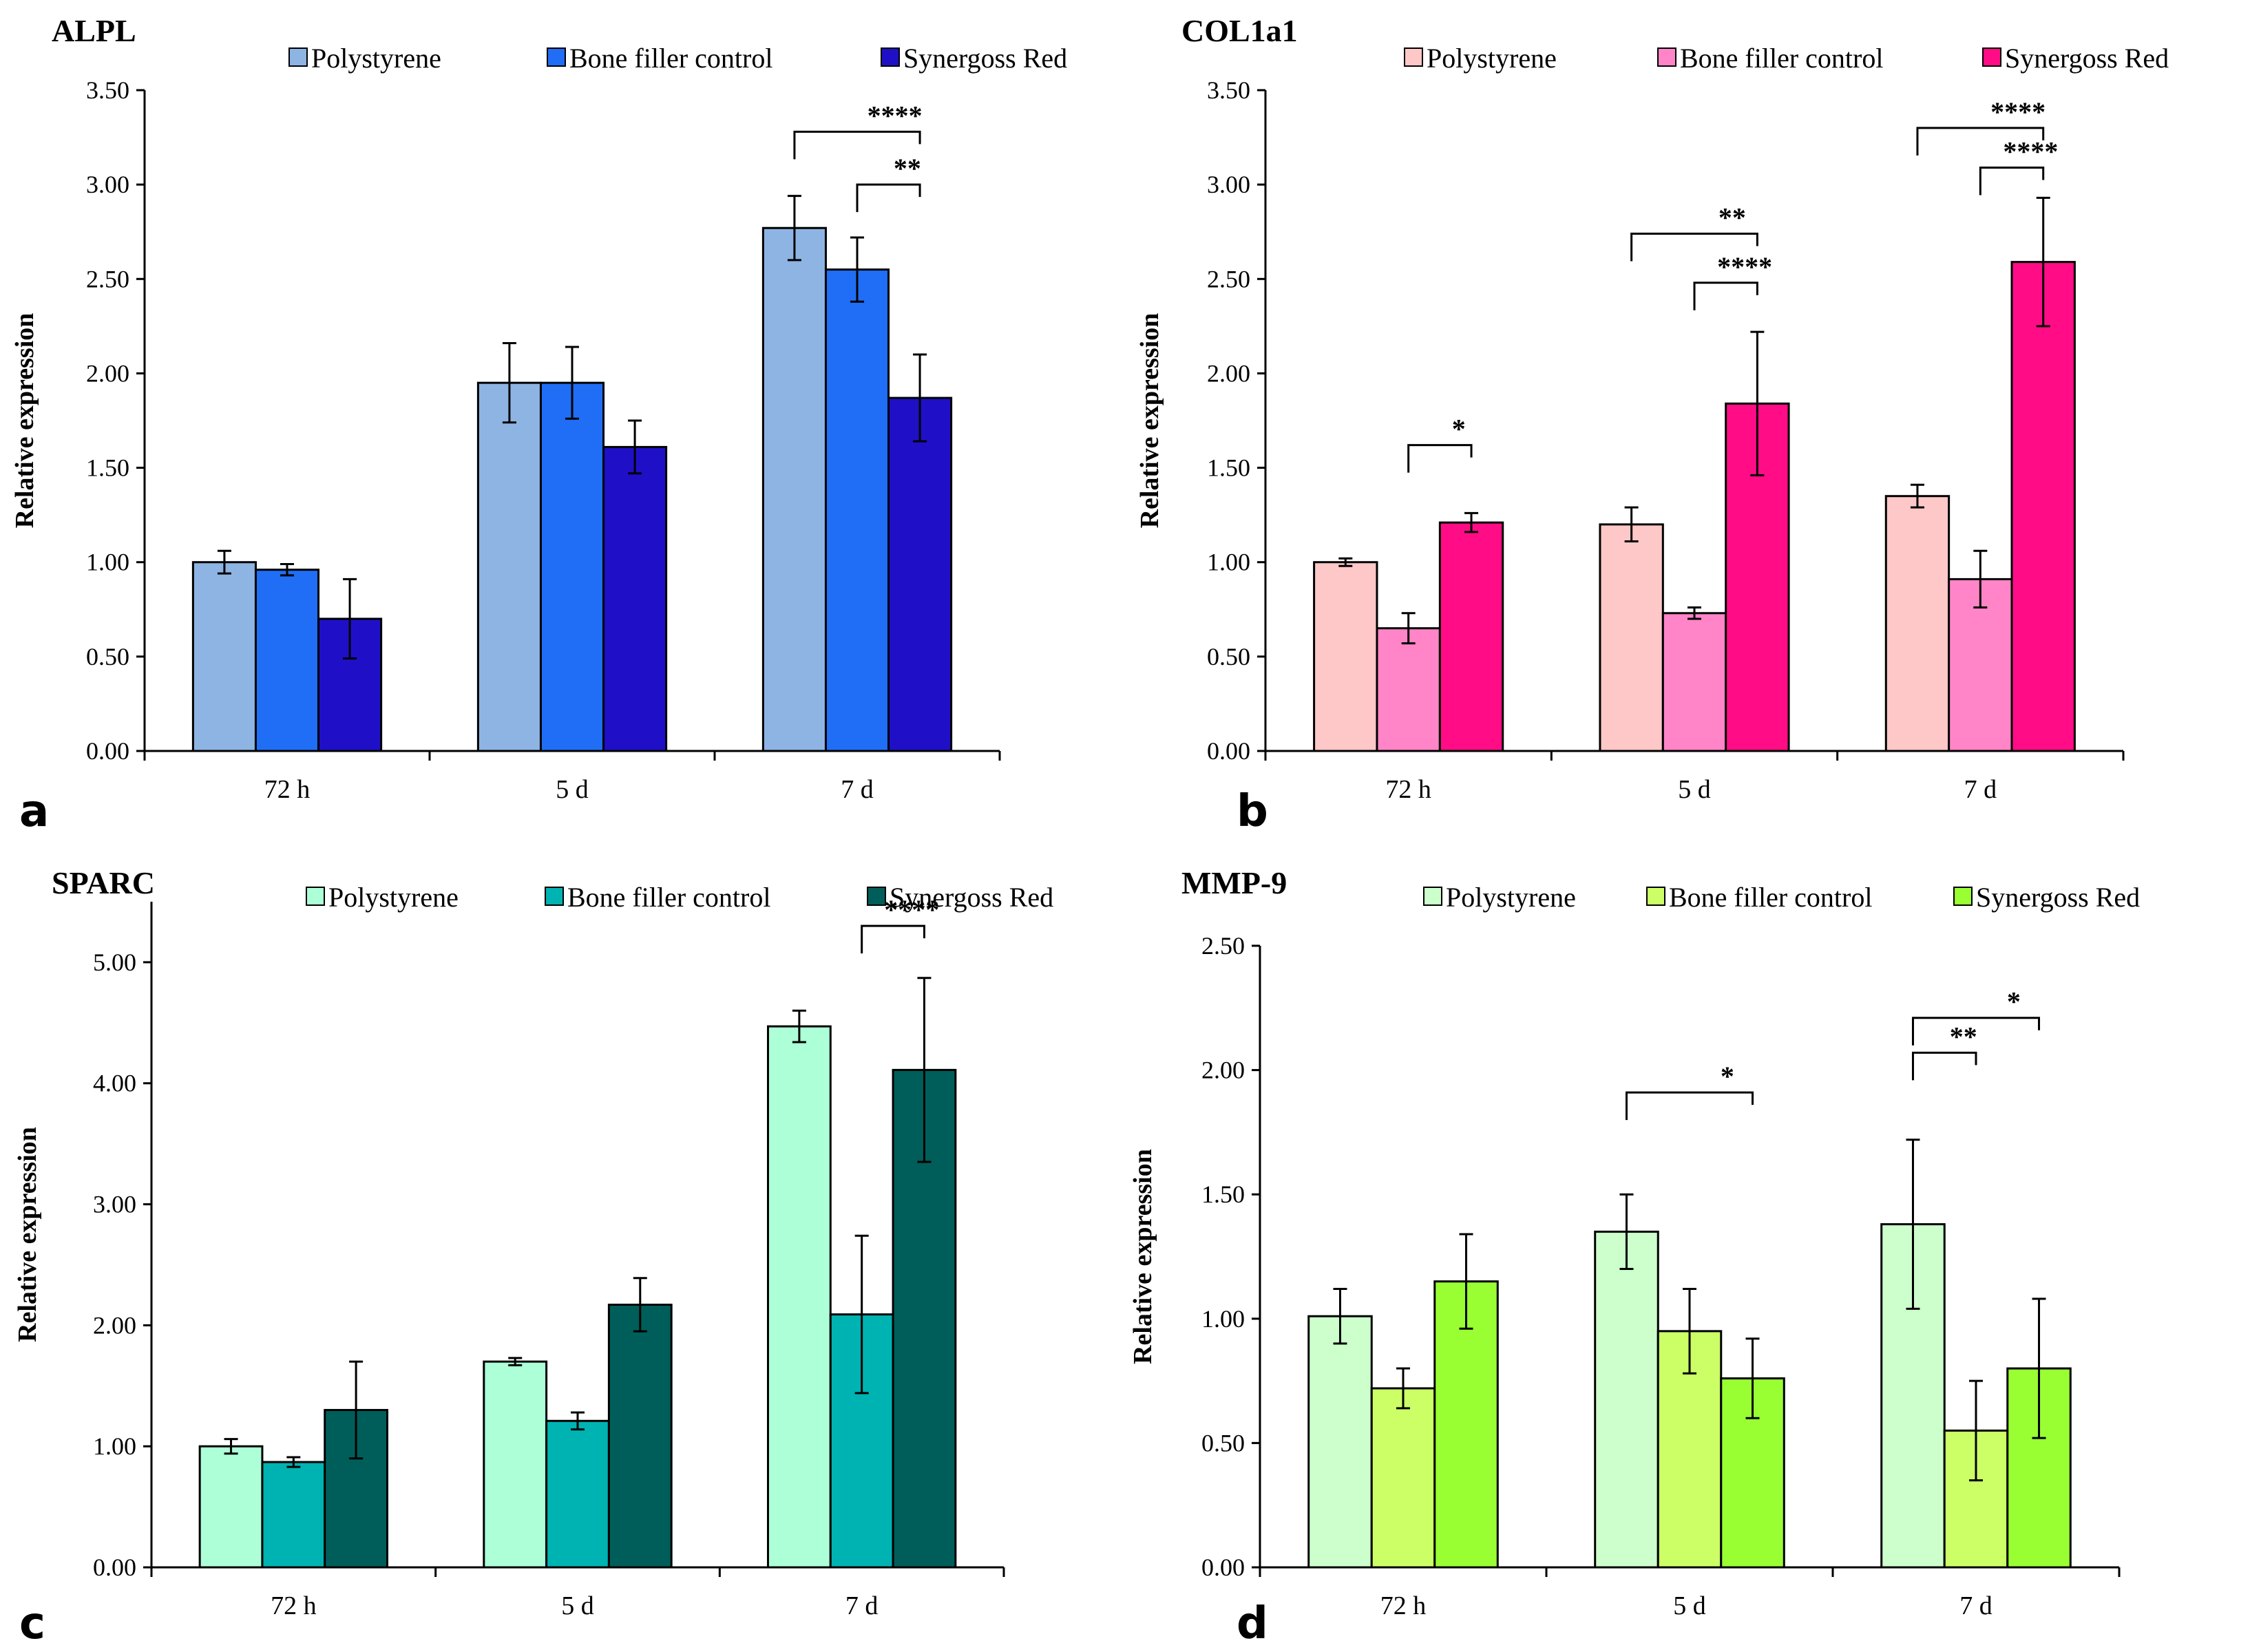  What do you see at coordinates (2014, 1002) in the screenshot?
I see `significance-label-2: *` at bounding box center [2014, 1002].